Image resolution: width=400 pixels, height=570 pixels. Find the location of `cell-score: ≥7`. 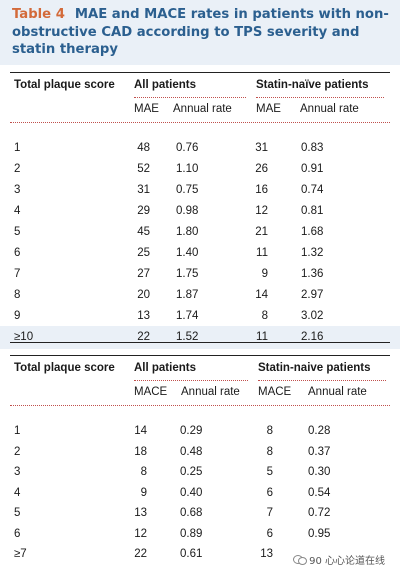

cell-score: ≥7 is located at coordinates (20, 554).